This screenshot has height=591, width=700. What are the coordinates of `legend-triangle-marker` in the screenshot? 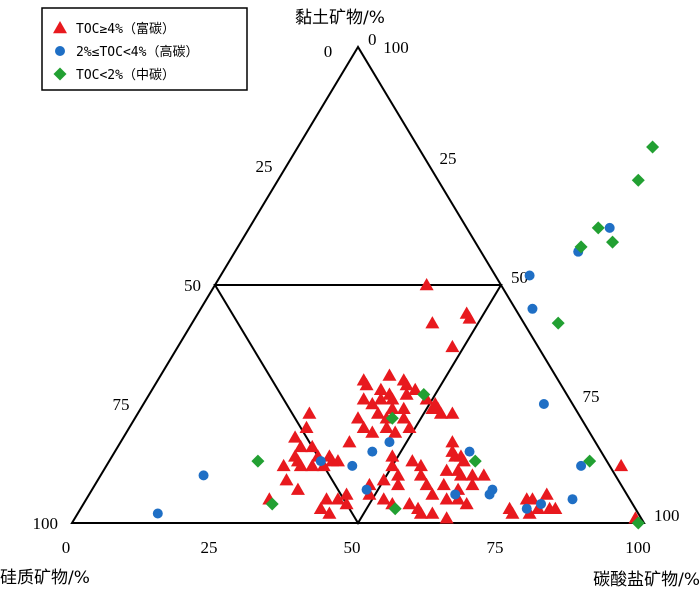 It's located at (60, 27).